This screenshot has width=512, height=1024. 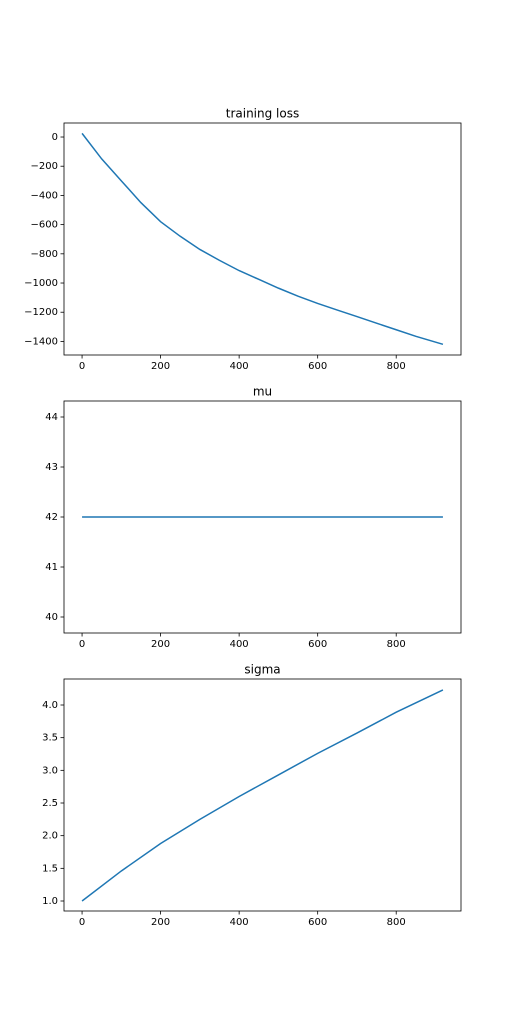 What do you see at coordinates (50, 705) in the screenshot?
I see `y-tick-label: 4.0` at bounding box center [50, 705].